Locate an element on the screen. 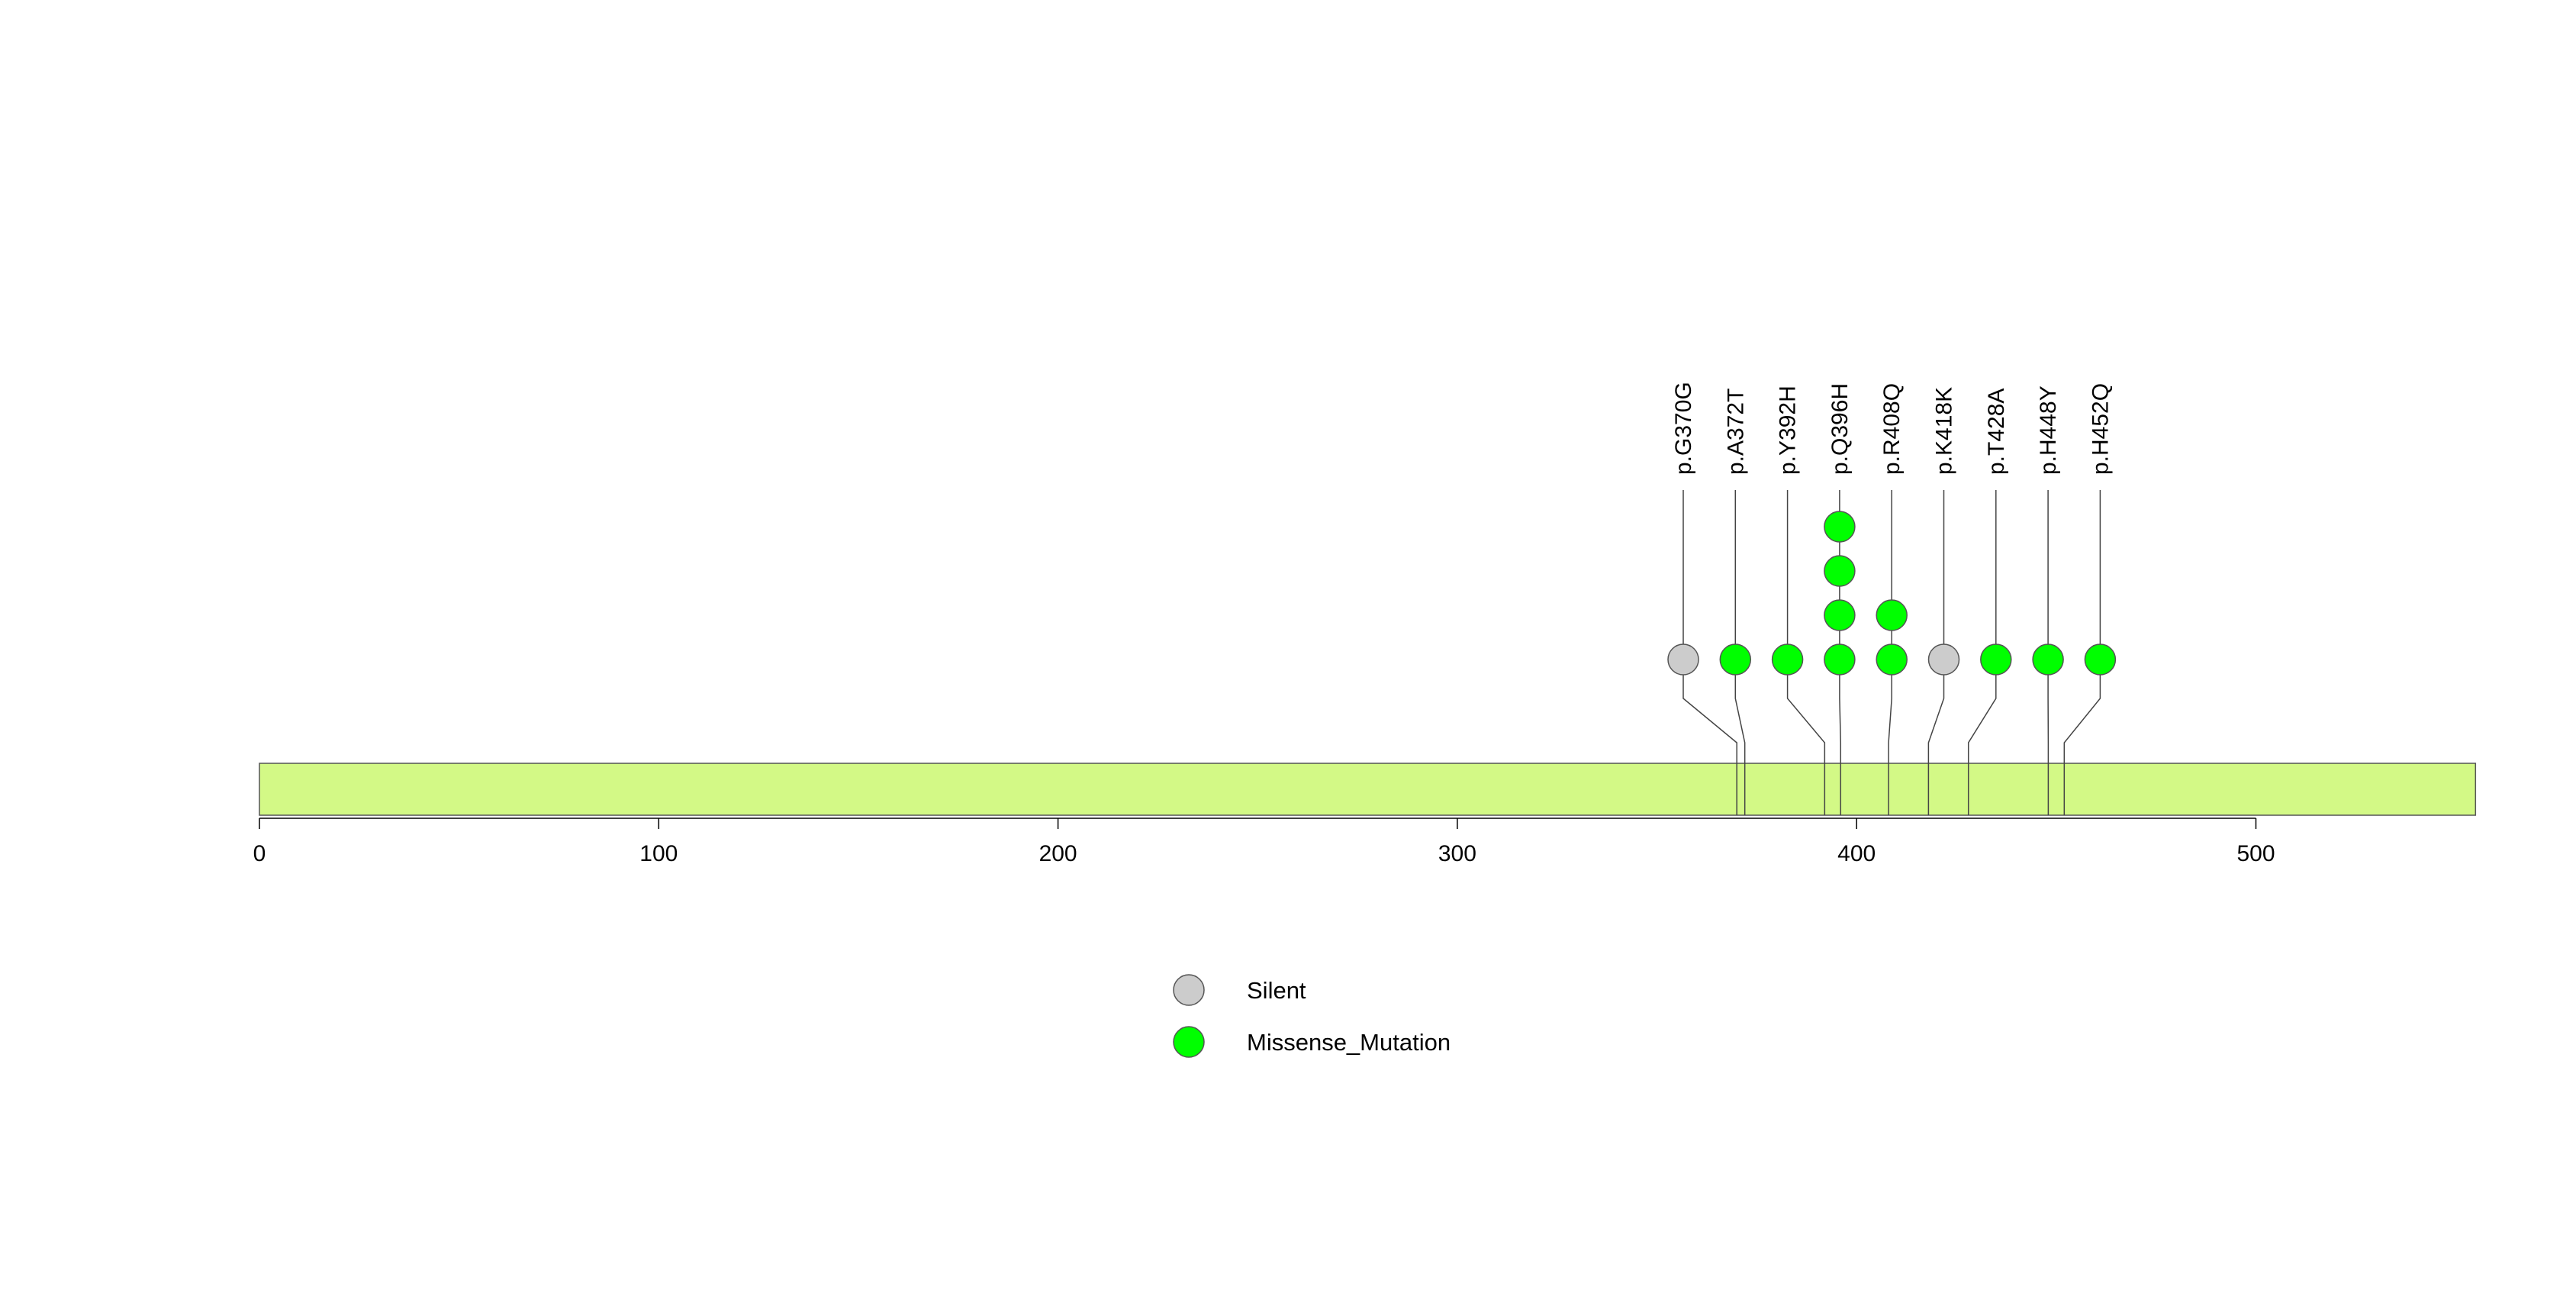 The image size is (2576, 1290). legend-entry: Silent is located at coordinates (1239, 990).